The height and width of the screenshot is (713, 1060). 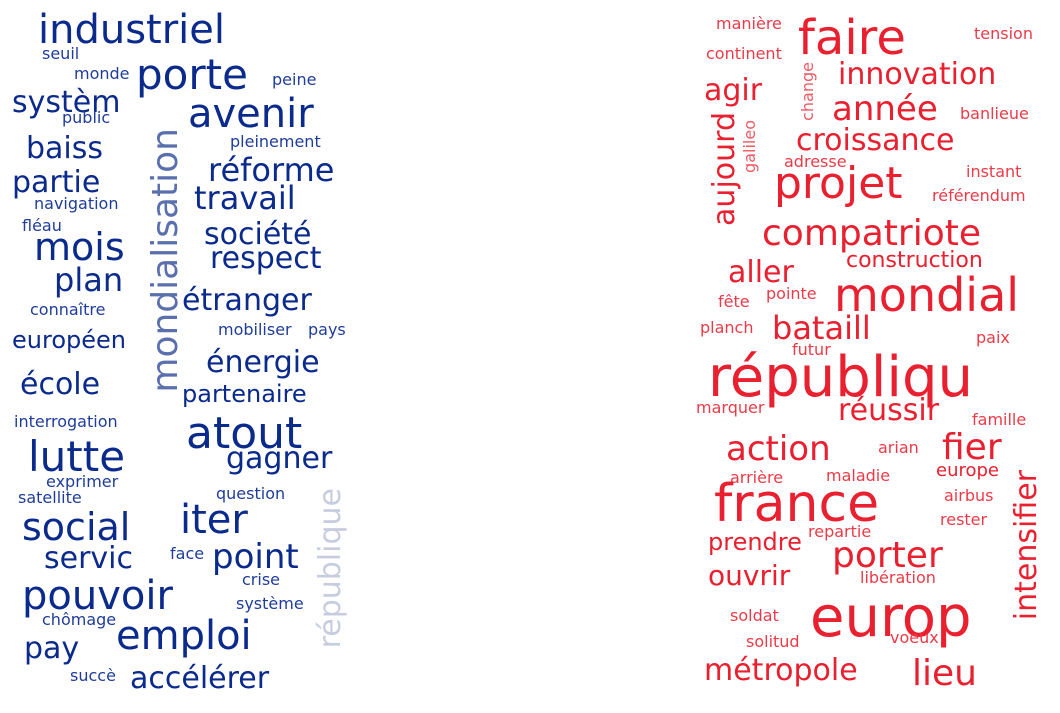 What do you see at coordinates (192, 74) in the screenshot?
I see `word: porte` at bounding box center [192, 74].